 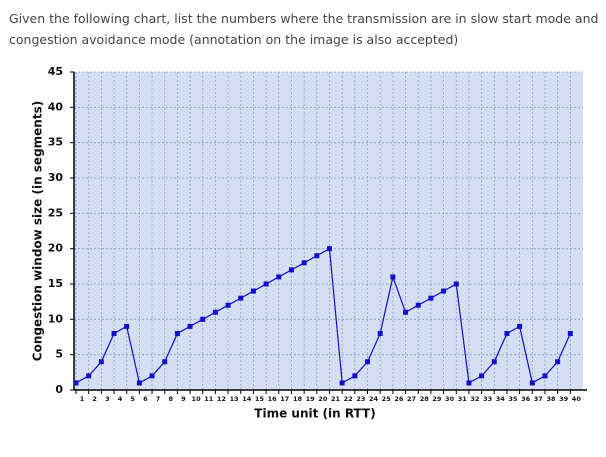 I want to click on x-tick-label: 40, so click(x=577, y=399).